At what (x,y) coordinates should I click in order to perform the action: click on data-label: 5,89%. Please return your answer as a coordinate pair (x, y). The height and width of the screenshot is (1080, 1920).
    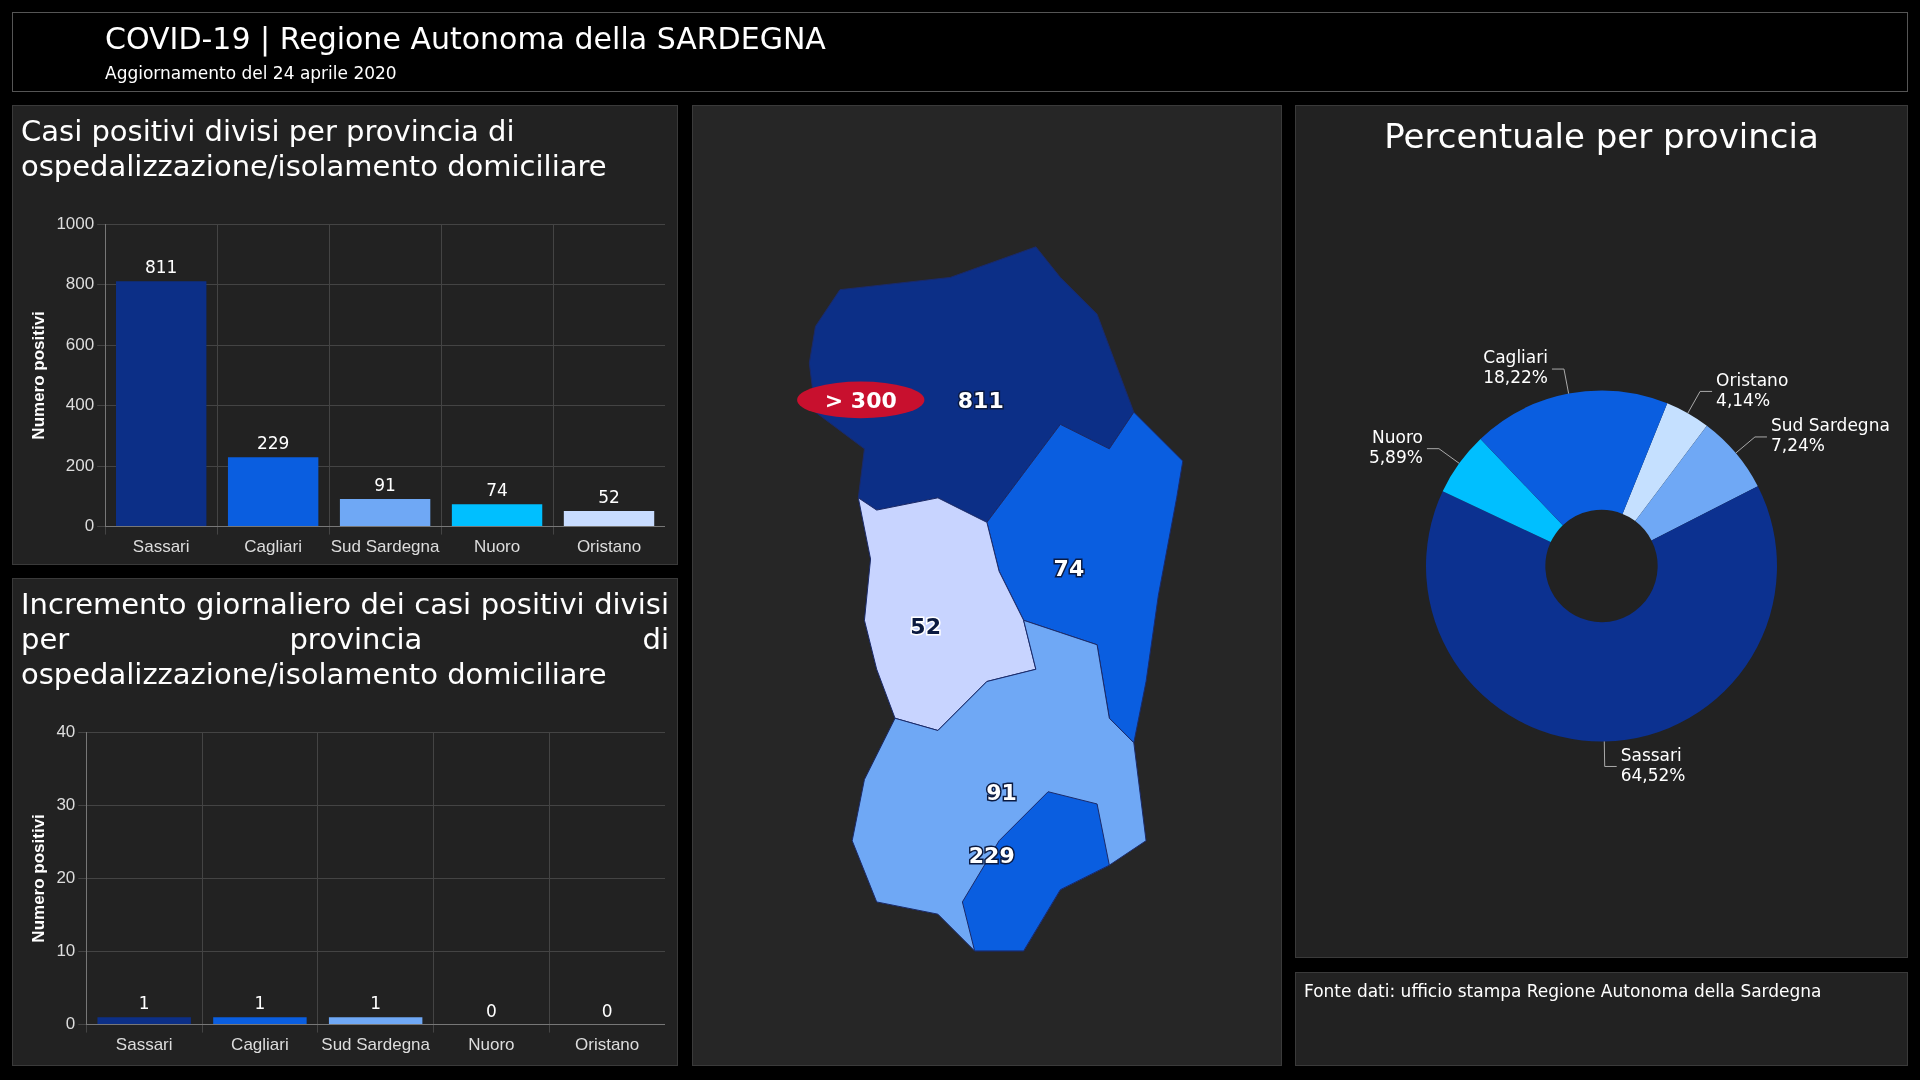
    Looking at the image, I should click on (1395, 457).